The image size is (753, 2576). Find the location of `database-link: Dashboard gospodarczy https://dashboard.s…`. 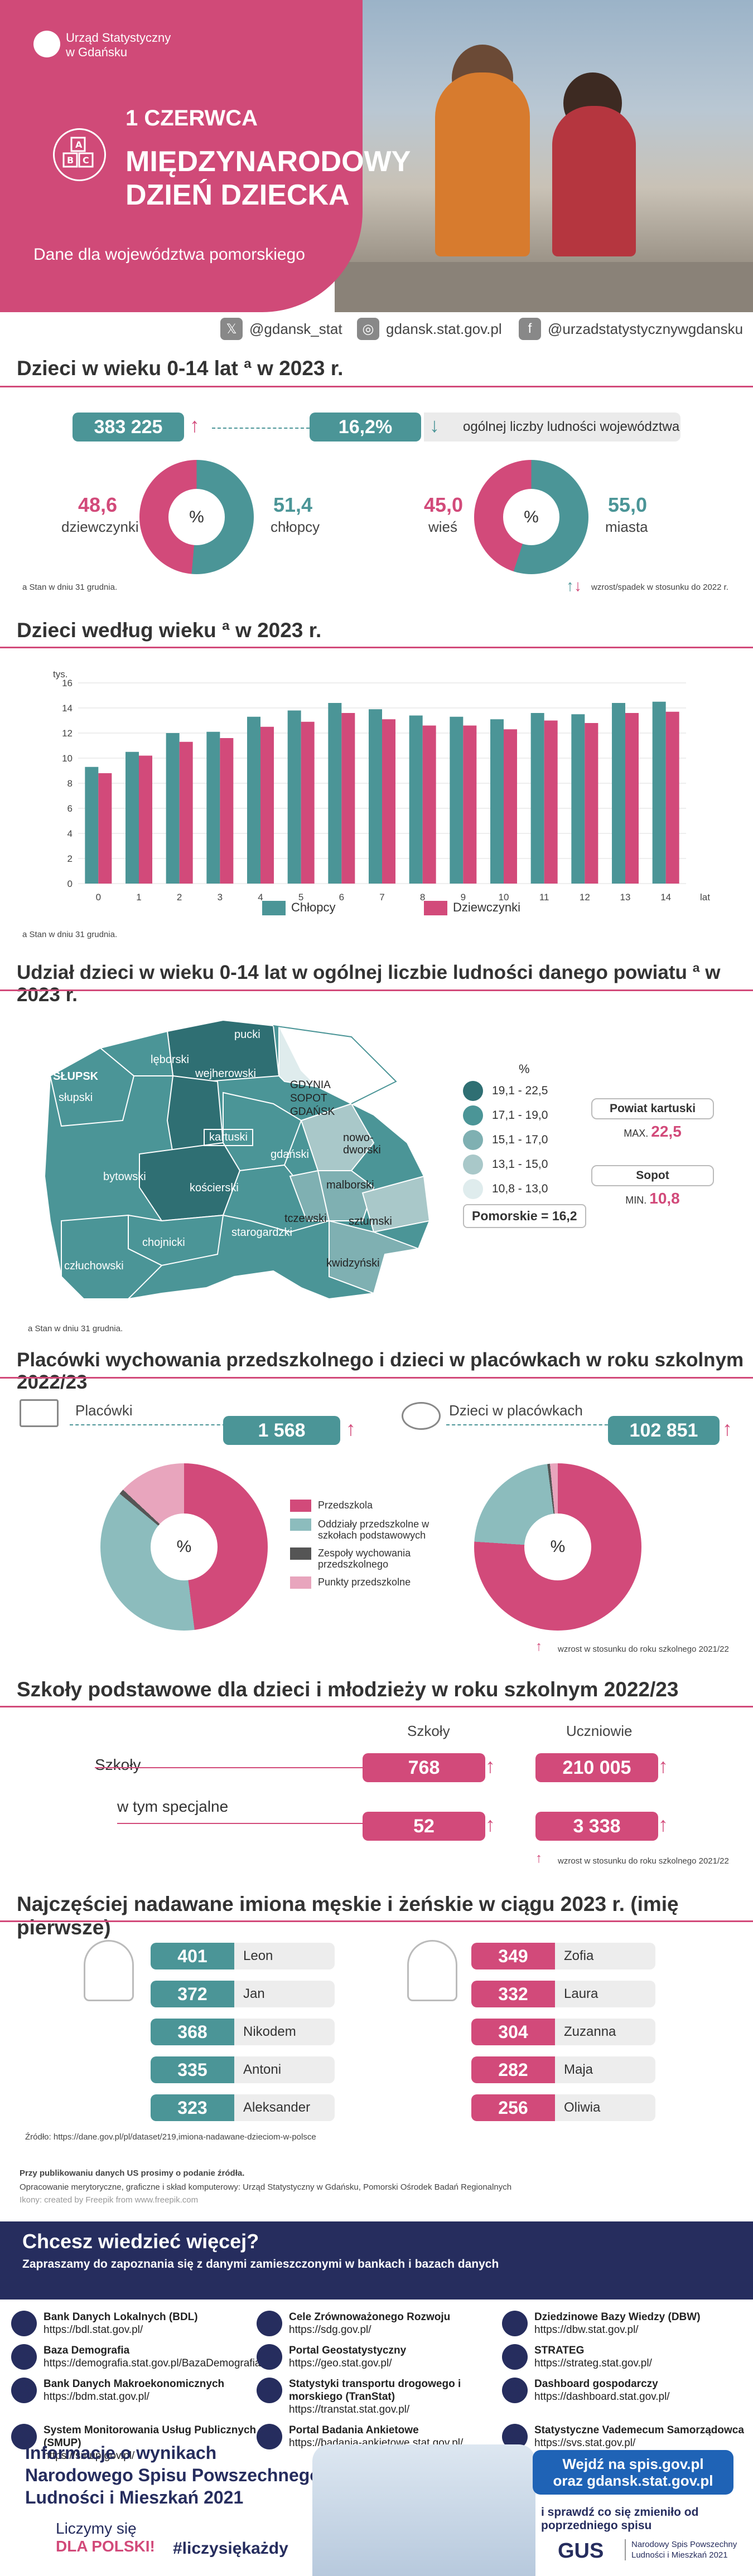

database-link: Dashboard gospodarczy https://dashboard.s… is located at coordinates (624, 2397).